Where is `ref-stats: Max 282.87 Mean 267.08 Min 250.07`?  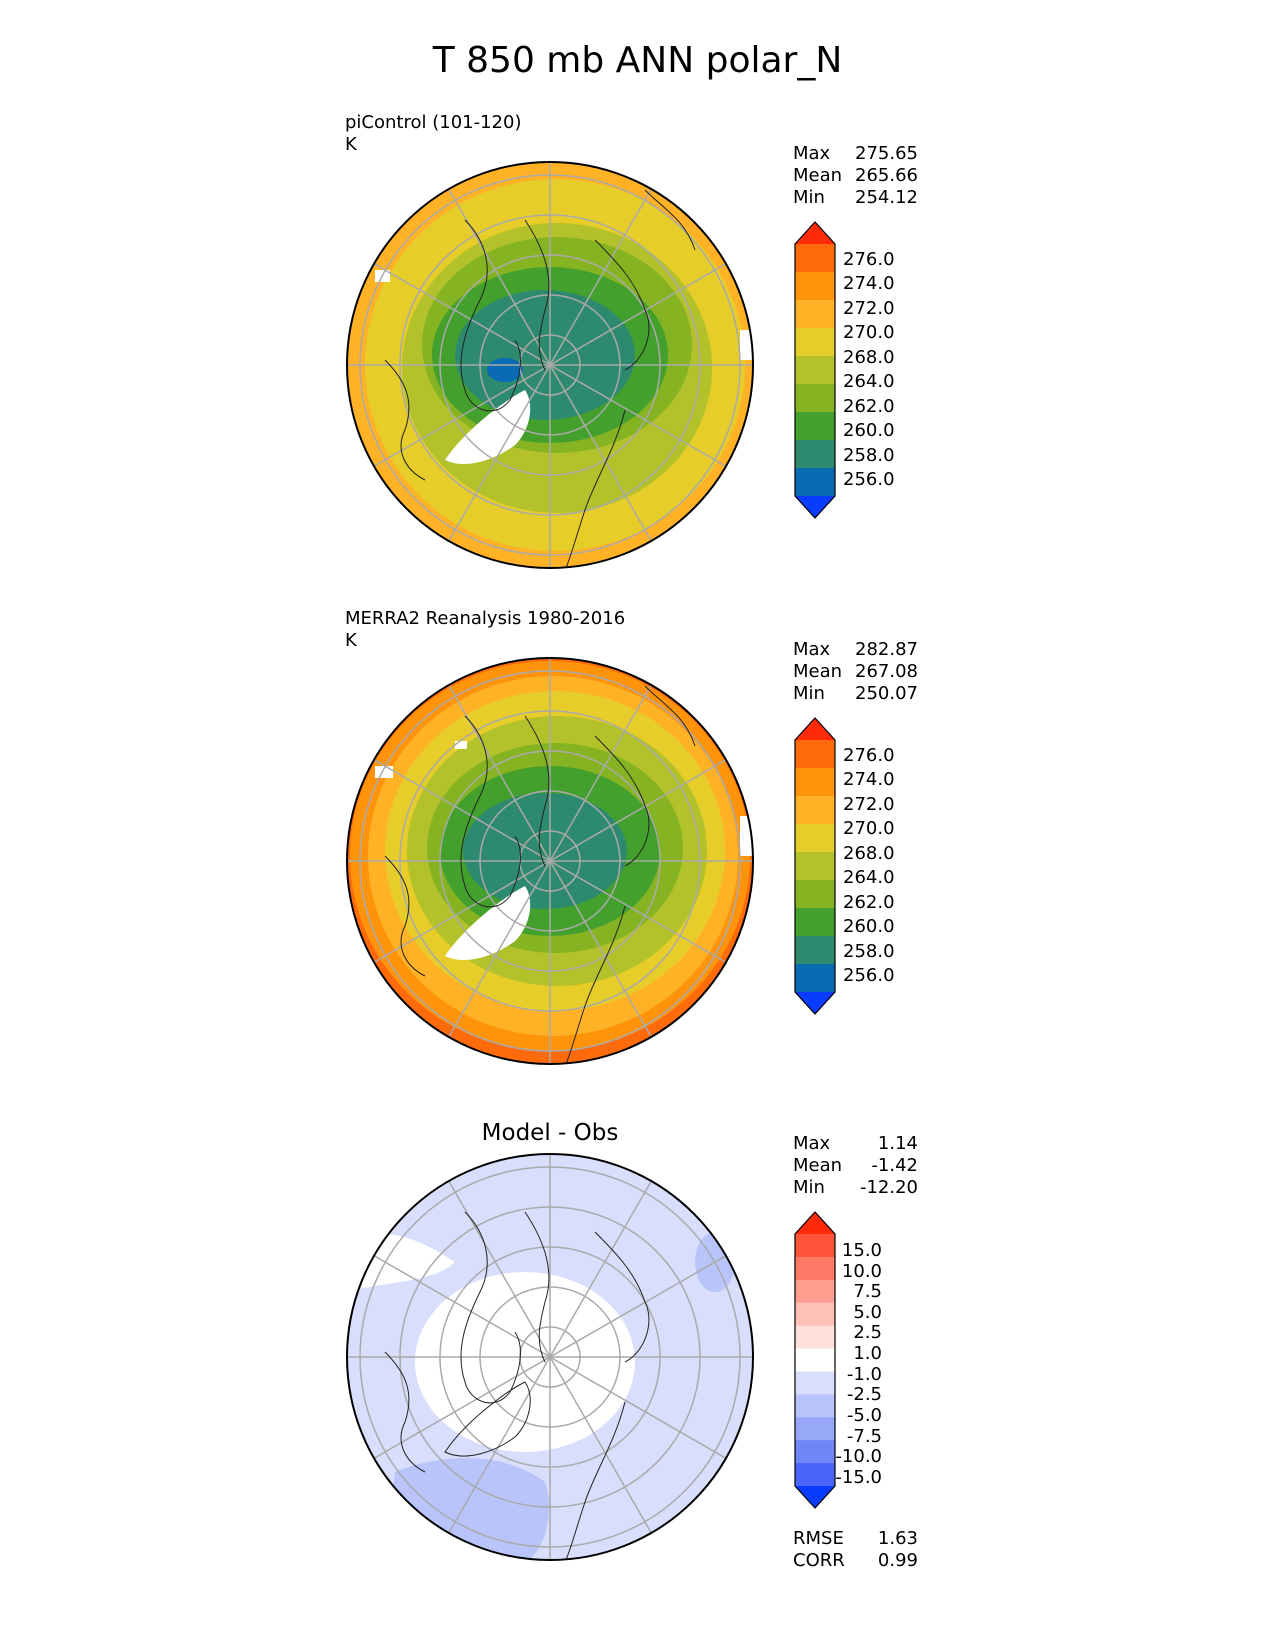 ref-stats: Max 282.87 Mean 267.08 Min 250.07 is located at coordinates (855, 672).